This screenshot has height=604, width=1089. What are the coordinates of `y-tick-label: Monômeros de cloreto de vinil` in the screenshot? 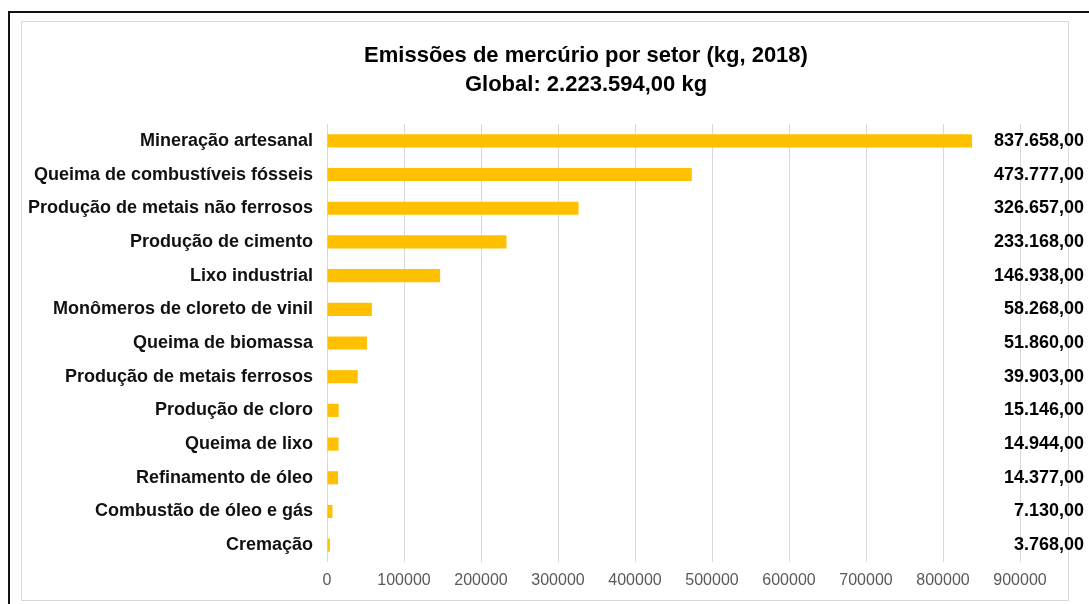 It's located at (182, 308).